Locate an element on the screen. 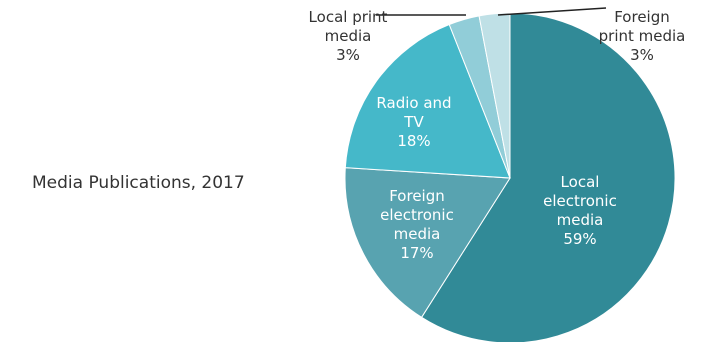 The image size is (713, 342). slice-label-line: TV is located at coordinates (413, 122).